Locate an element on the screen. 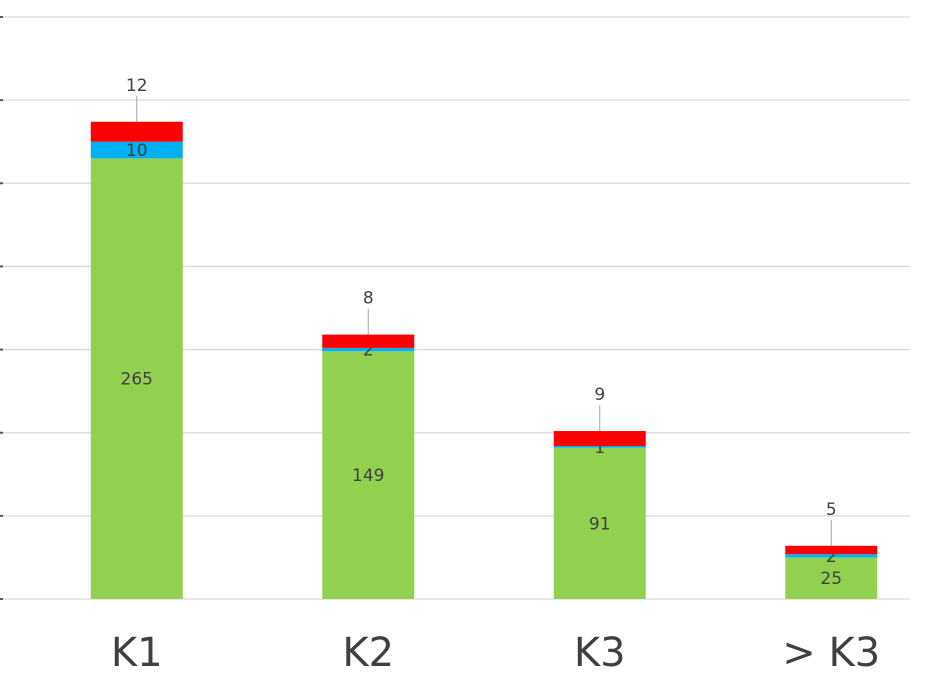 The image size is (935, 675). x-tick-label: K1 is located at coordinates (137, 652).